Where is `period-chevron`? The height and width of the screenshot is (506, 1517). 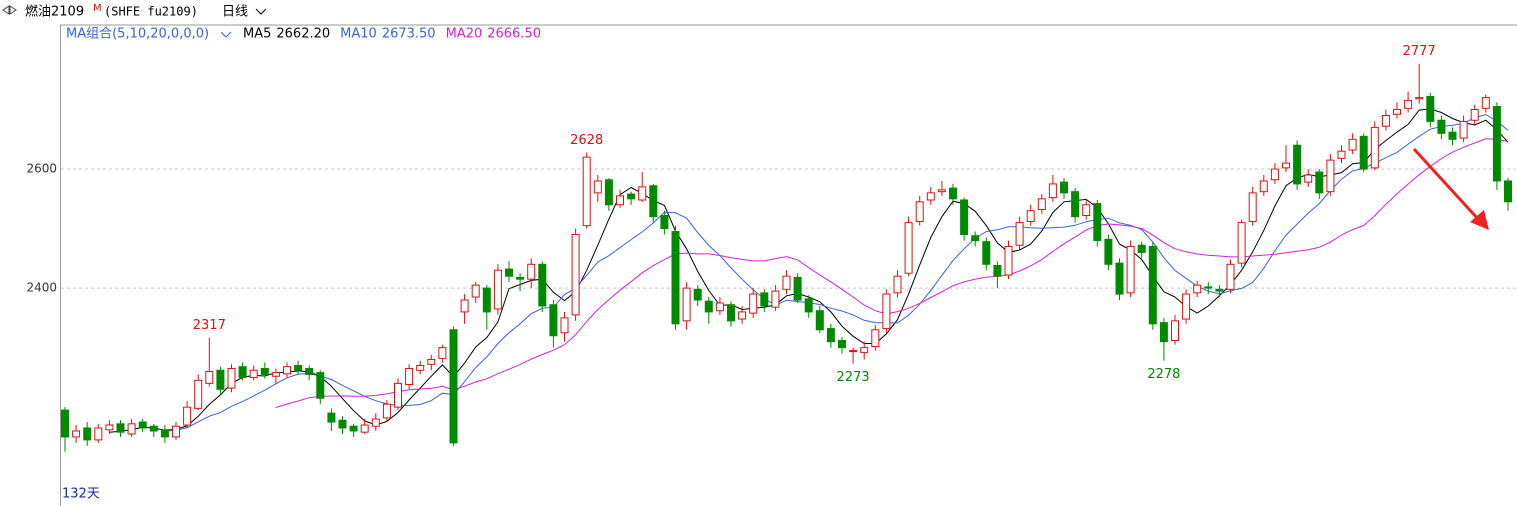 period-chevron is located at coordinates (261, 11).